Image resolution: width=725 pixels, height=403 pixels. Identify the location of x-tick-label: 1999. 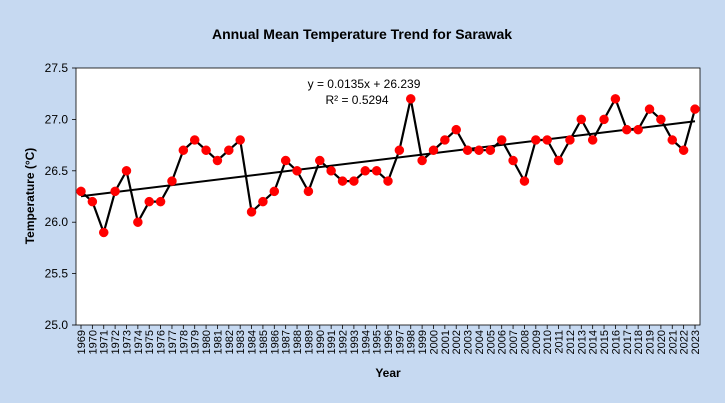
(423, 342).